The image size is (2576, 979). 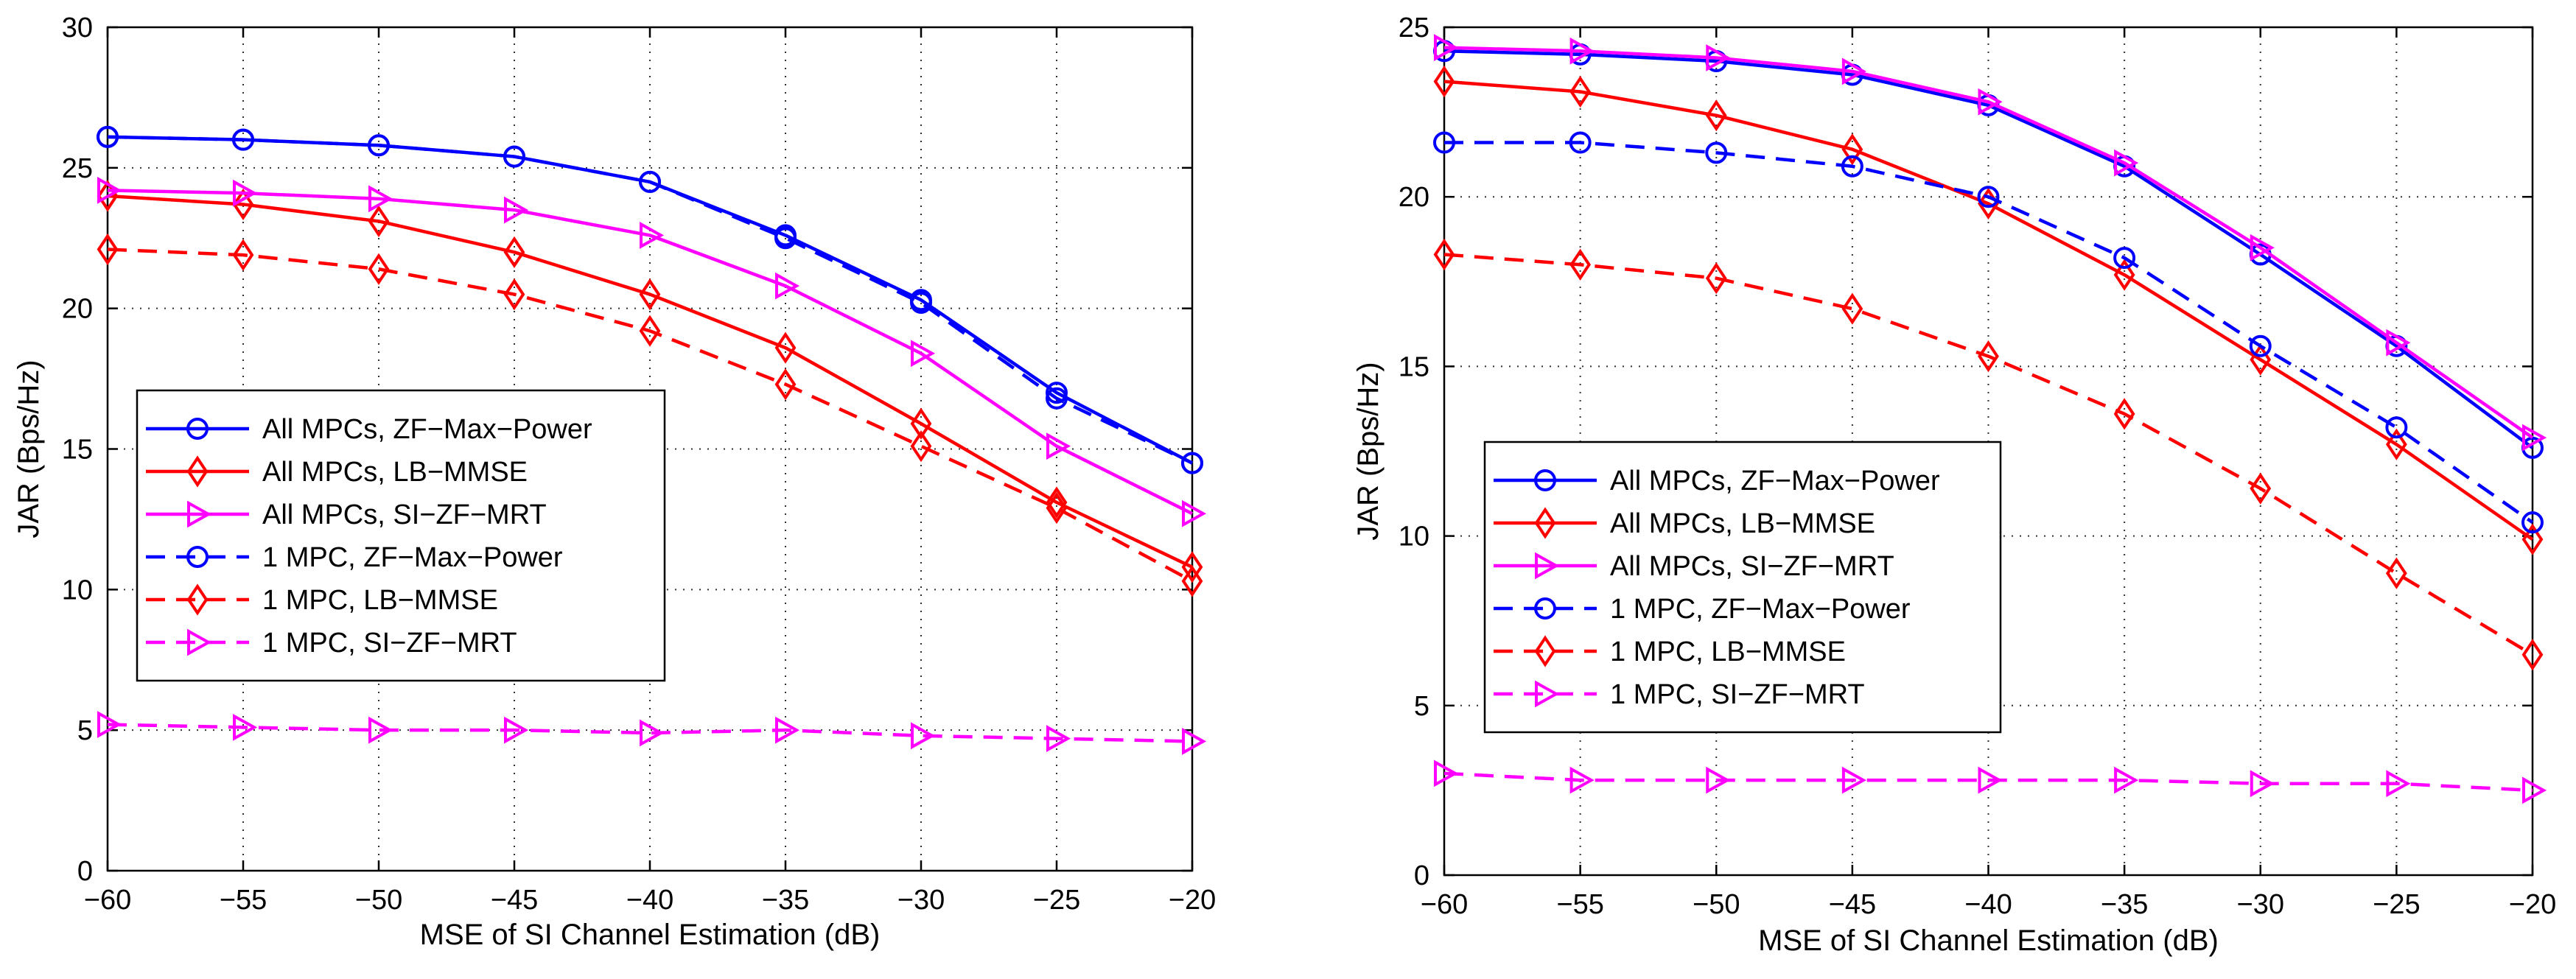 What do you see at coordinates (1421, 875) in the screenshot?
I see `panel2-y-tick-label-0: 0` at bounding box center [1421, 875].